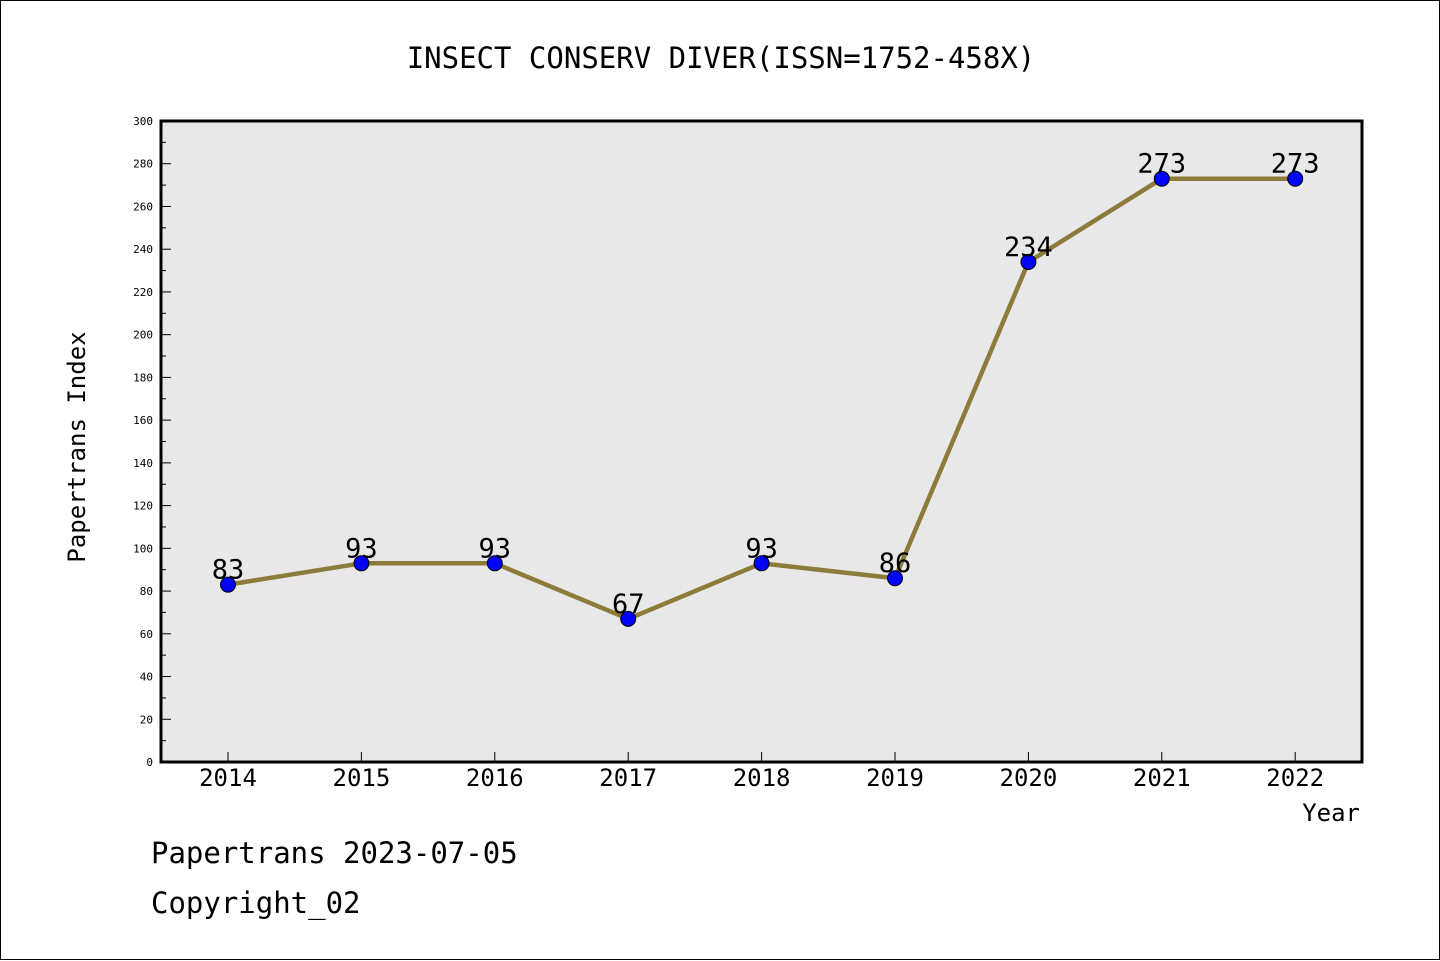  What do you see at coordinates (143, 249) in the screenshot?
I see `y-tick-label: 240` at bounding box center [143, 249].